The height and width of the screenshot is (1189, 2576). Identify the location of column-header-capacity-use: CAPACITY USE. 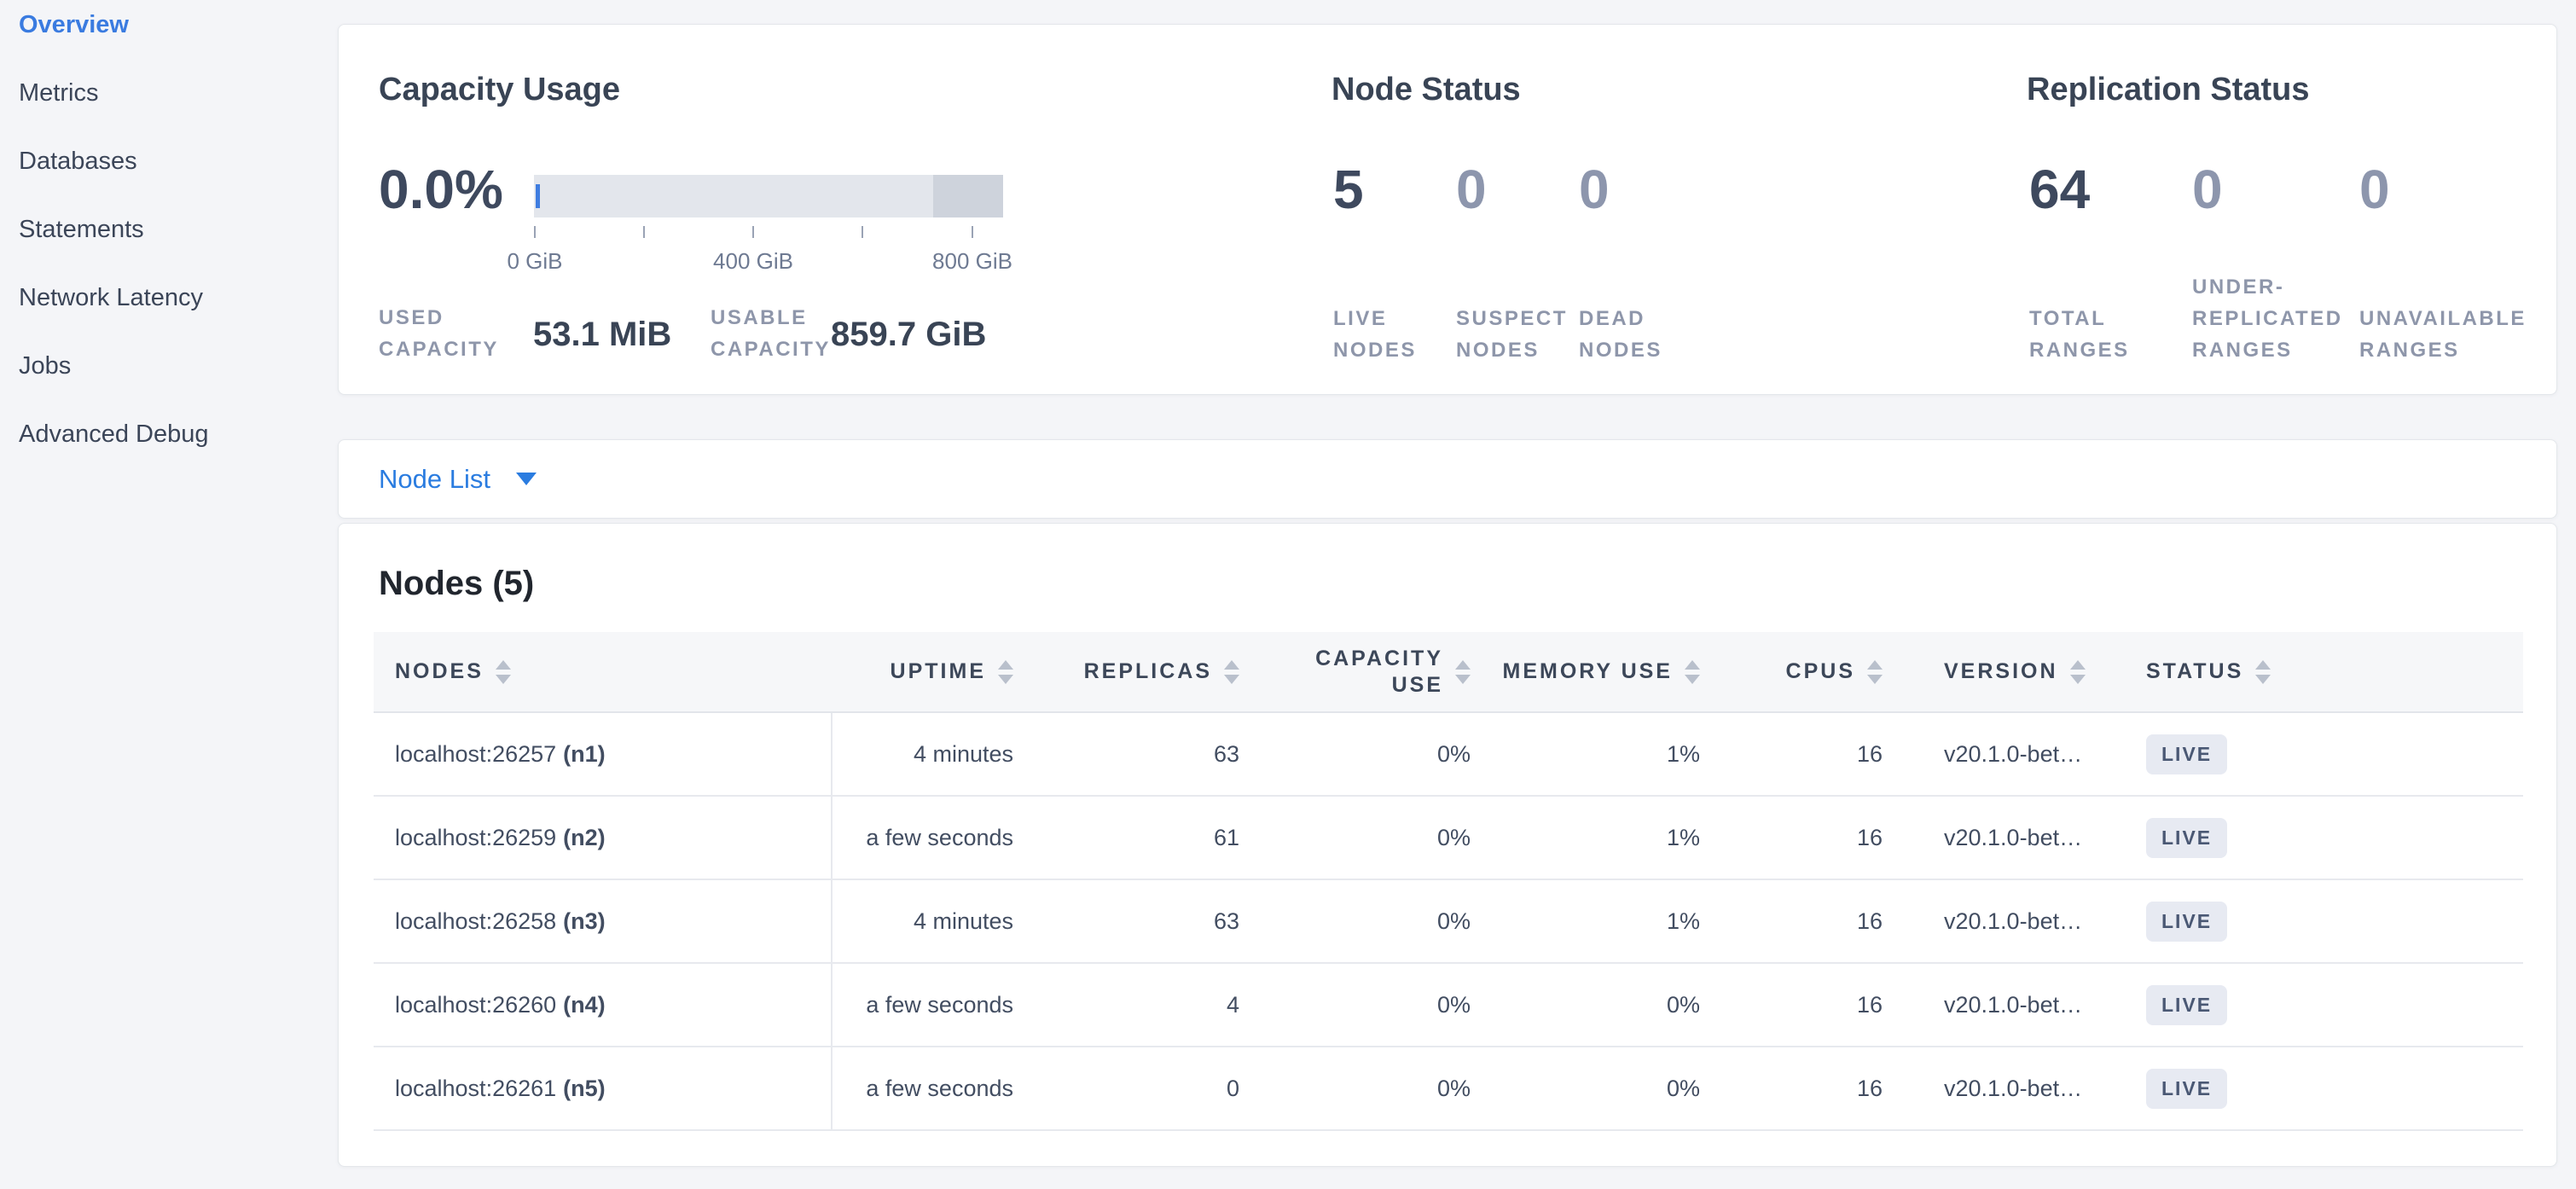
(1378, 671).